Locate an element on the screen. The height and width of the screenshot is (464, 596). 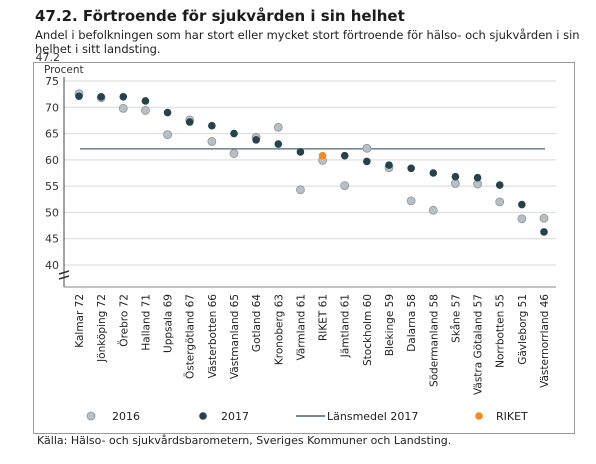
y-tick-label: 47.2 is located at coordinates (48, 57).